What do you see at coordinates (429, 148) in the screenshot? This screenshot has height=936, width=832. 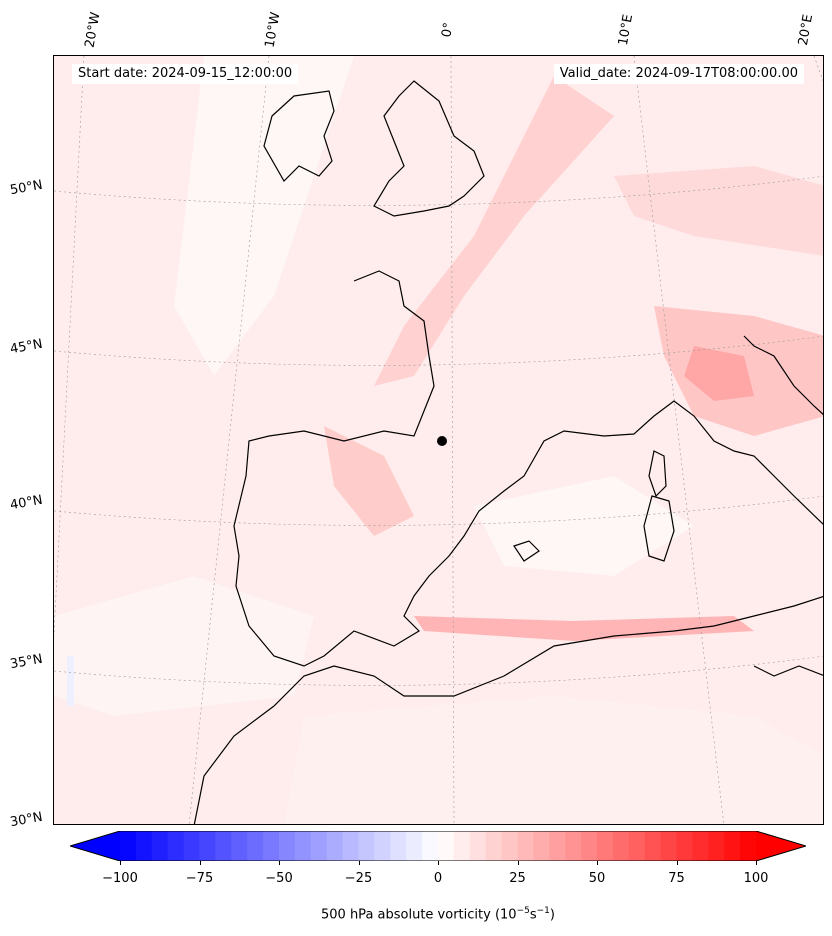 I see `great-britain-coast` at bounding box center [429, 148].